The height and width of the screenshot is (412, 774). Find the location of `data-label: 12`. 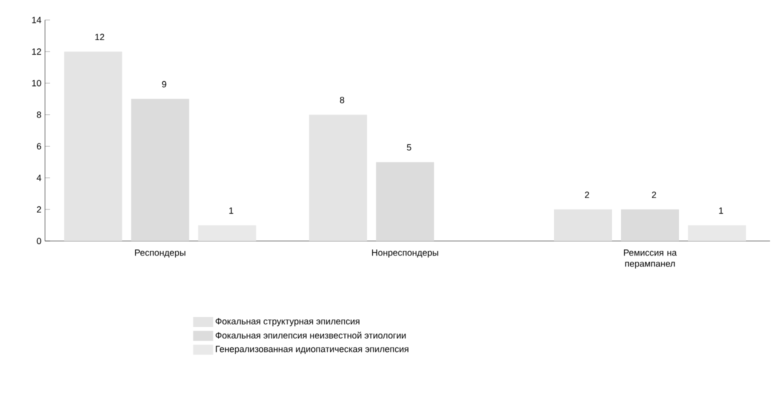

data-label: 12 is located at coordinates (99, 37).